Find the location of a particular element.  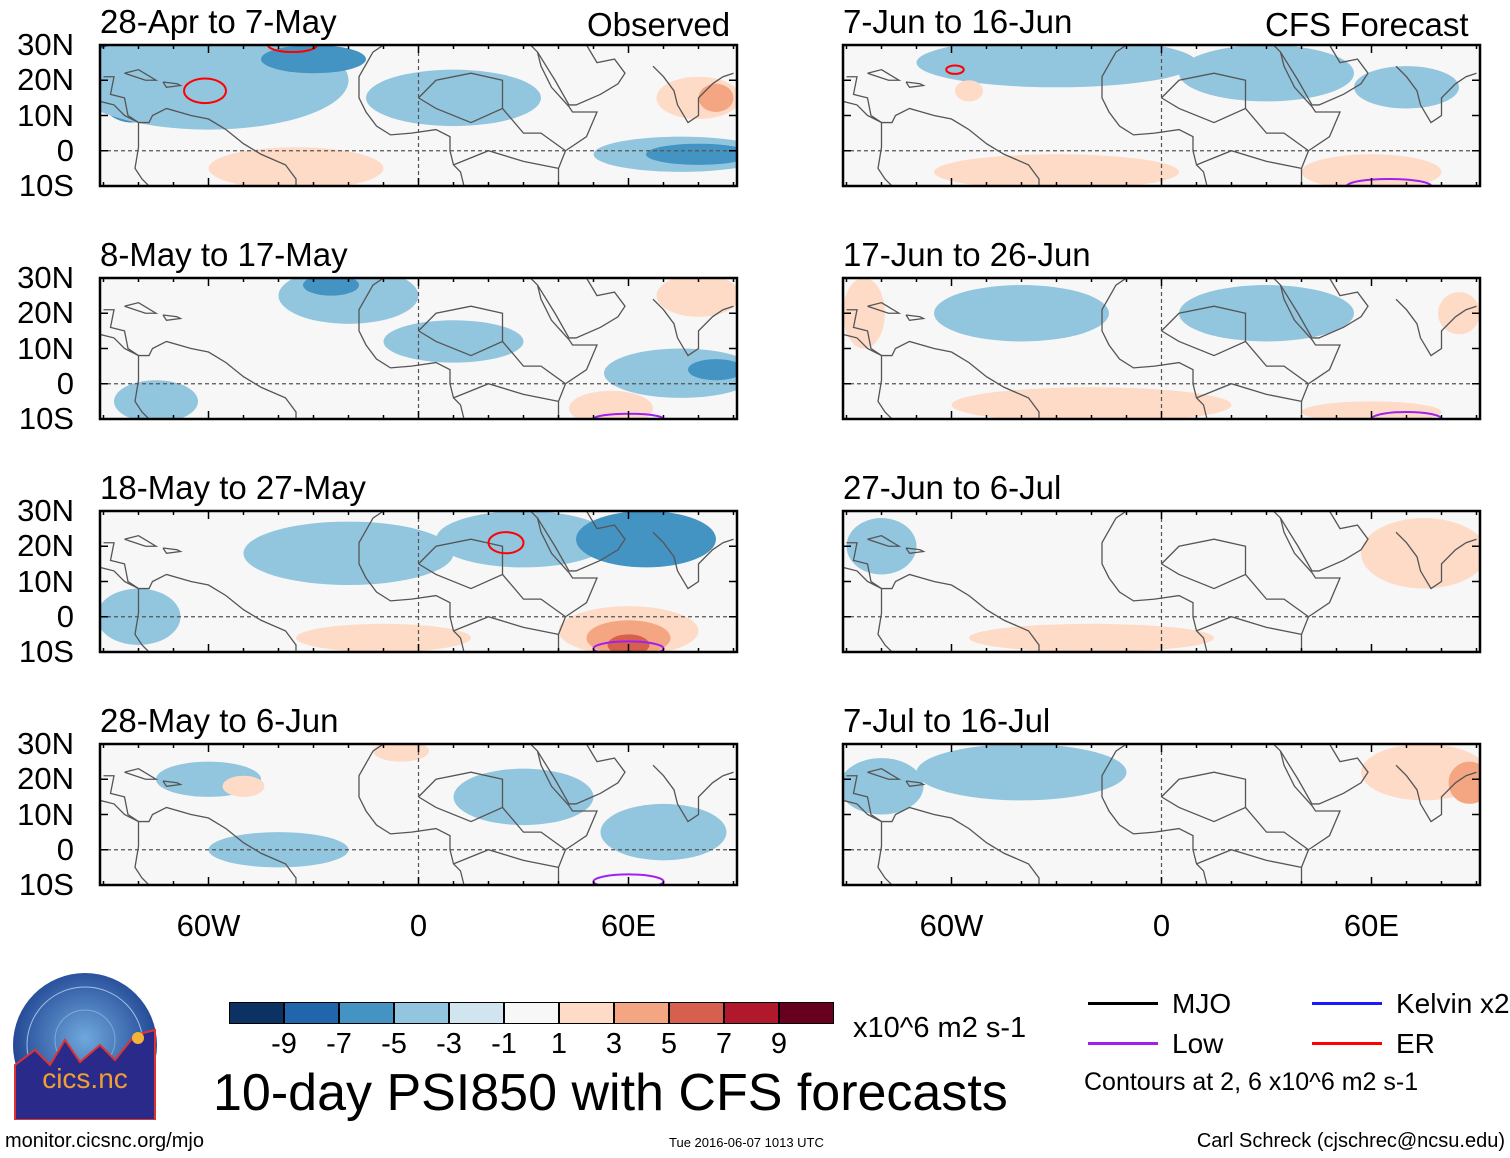

lat-tick-label: 30N is located at coordinates (45, 510).